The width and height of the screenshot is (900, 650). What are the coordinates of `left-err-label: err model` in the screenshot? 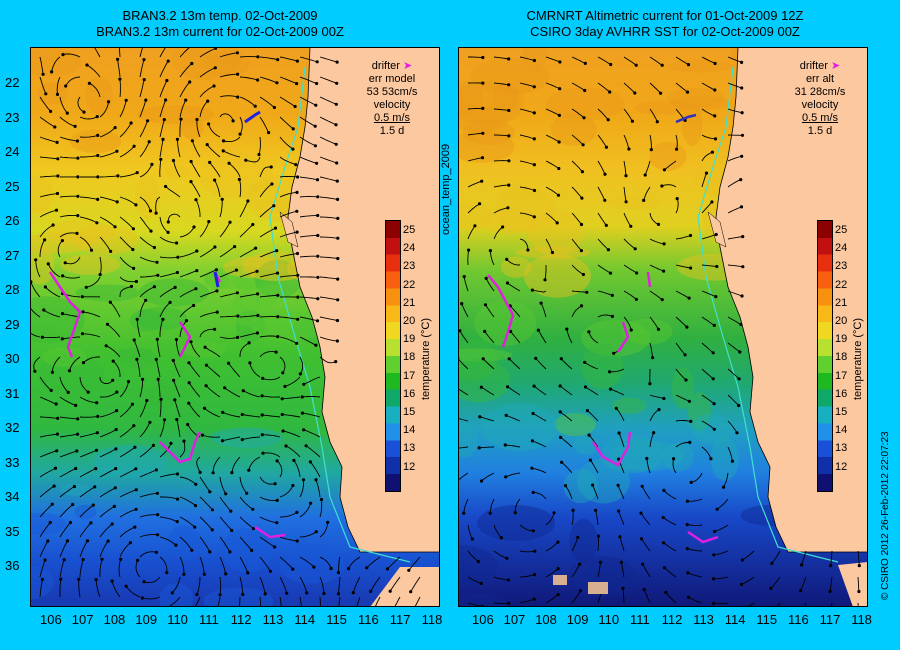 It's located at (392, 79).